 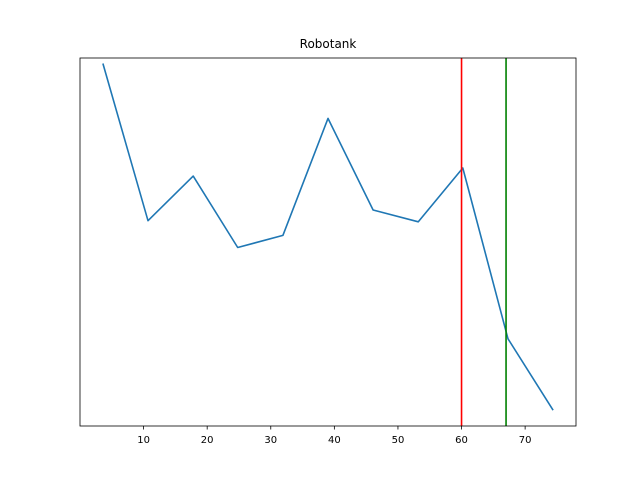 I want to click on x-tick-label: 10, so click(x=143, y=440).